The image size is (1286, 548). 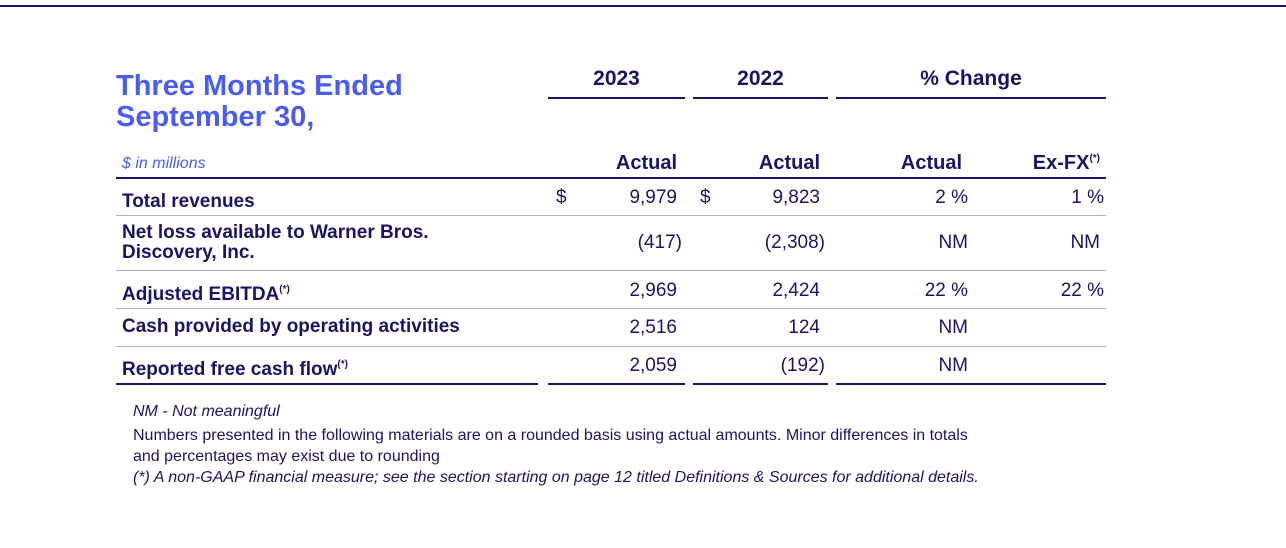 What do you see at coordinates (616, 98) in the screenshot?
I see `header-2023-rule` at bounding box center [616, 98].